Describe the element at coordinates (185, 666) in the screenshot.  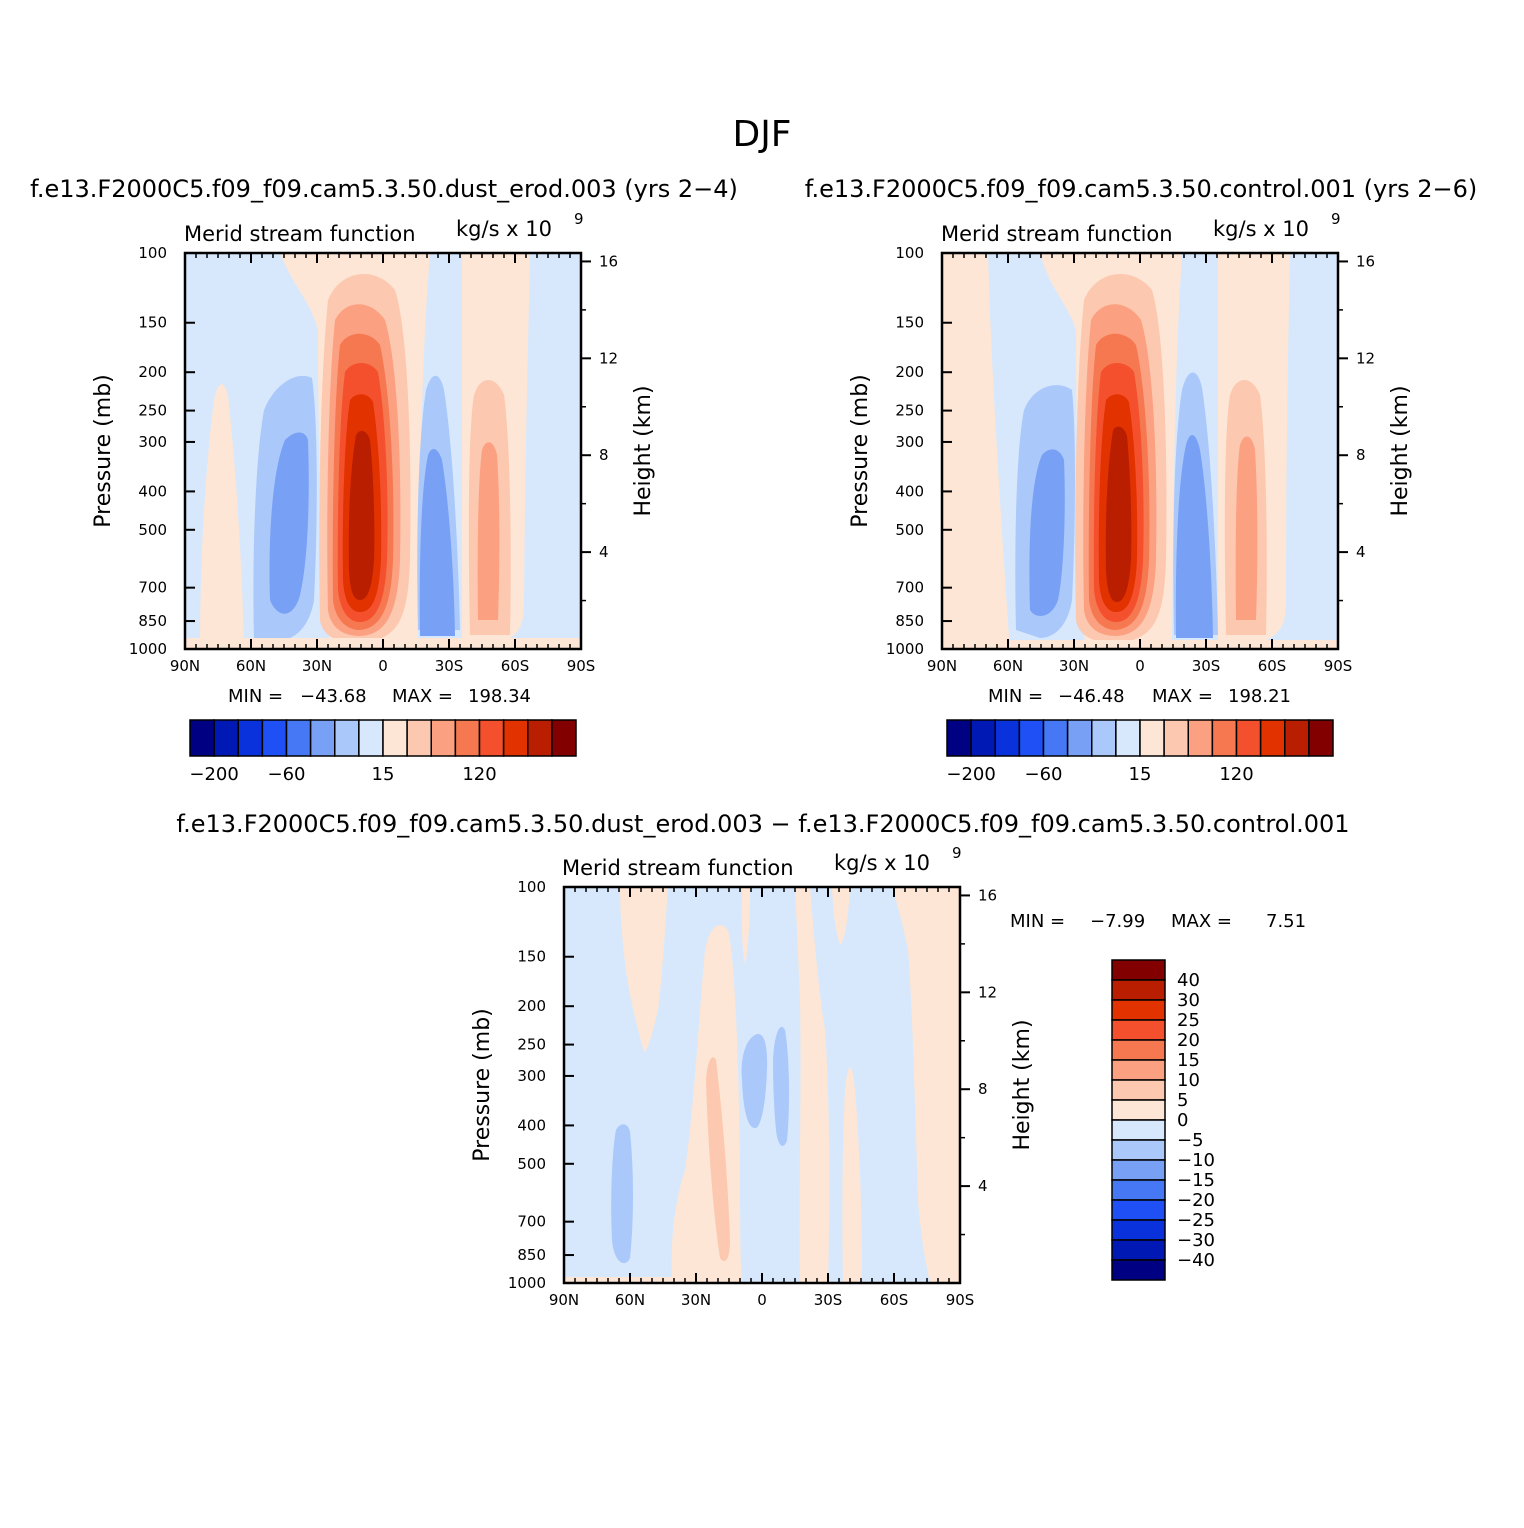
I see `x-tick-label: 90N` at that location.